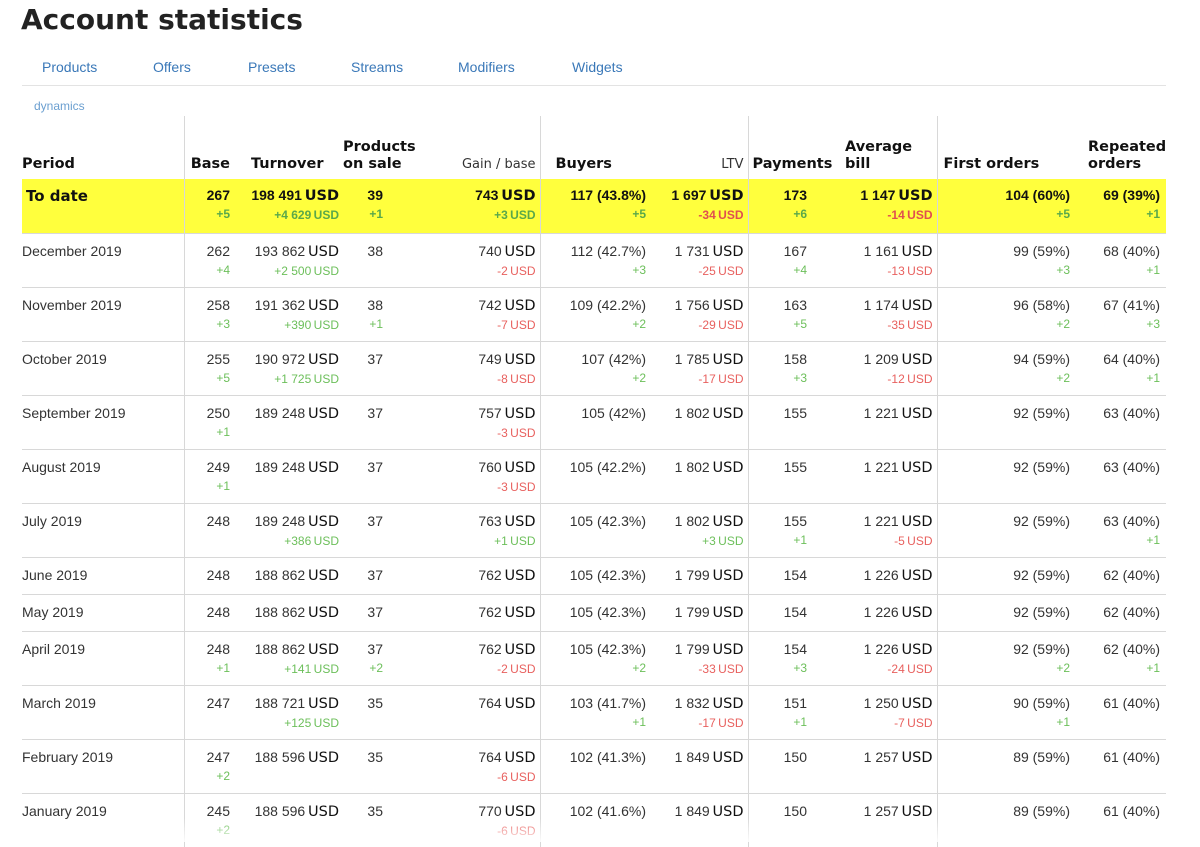  What do you see at coordinates (1004, 722) in the screenshot?
I see `first-change: +1` at bounding box center [1004, 722].